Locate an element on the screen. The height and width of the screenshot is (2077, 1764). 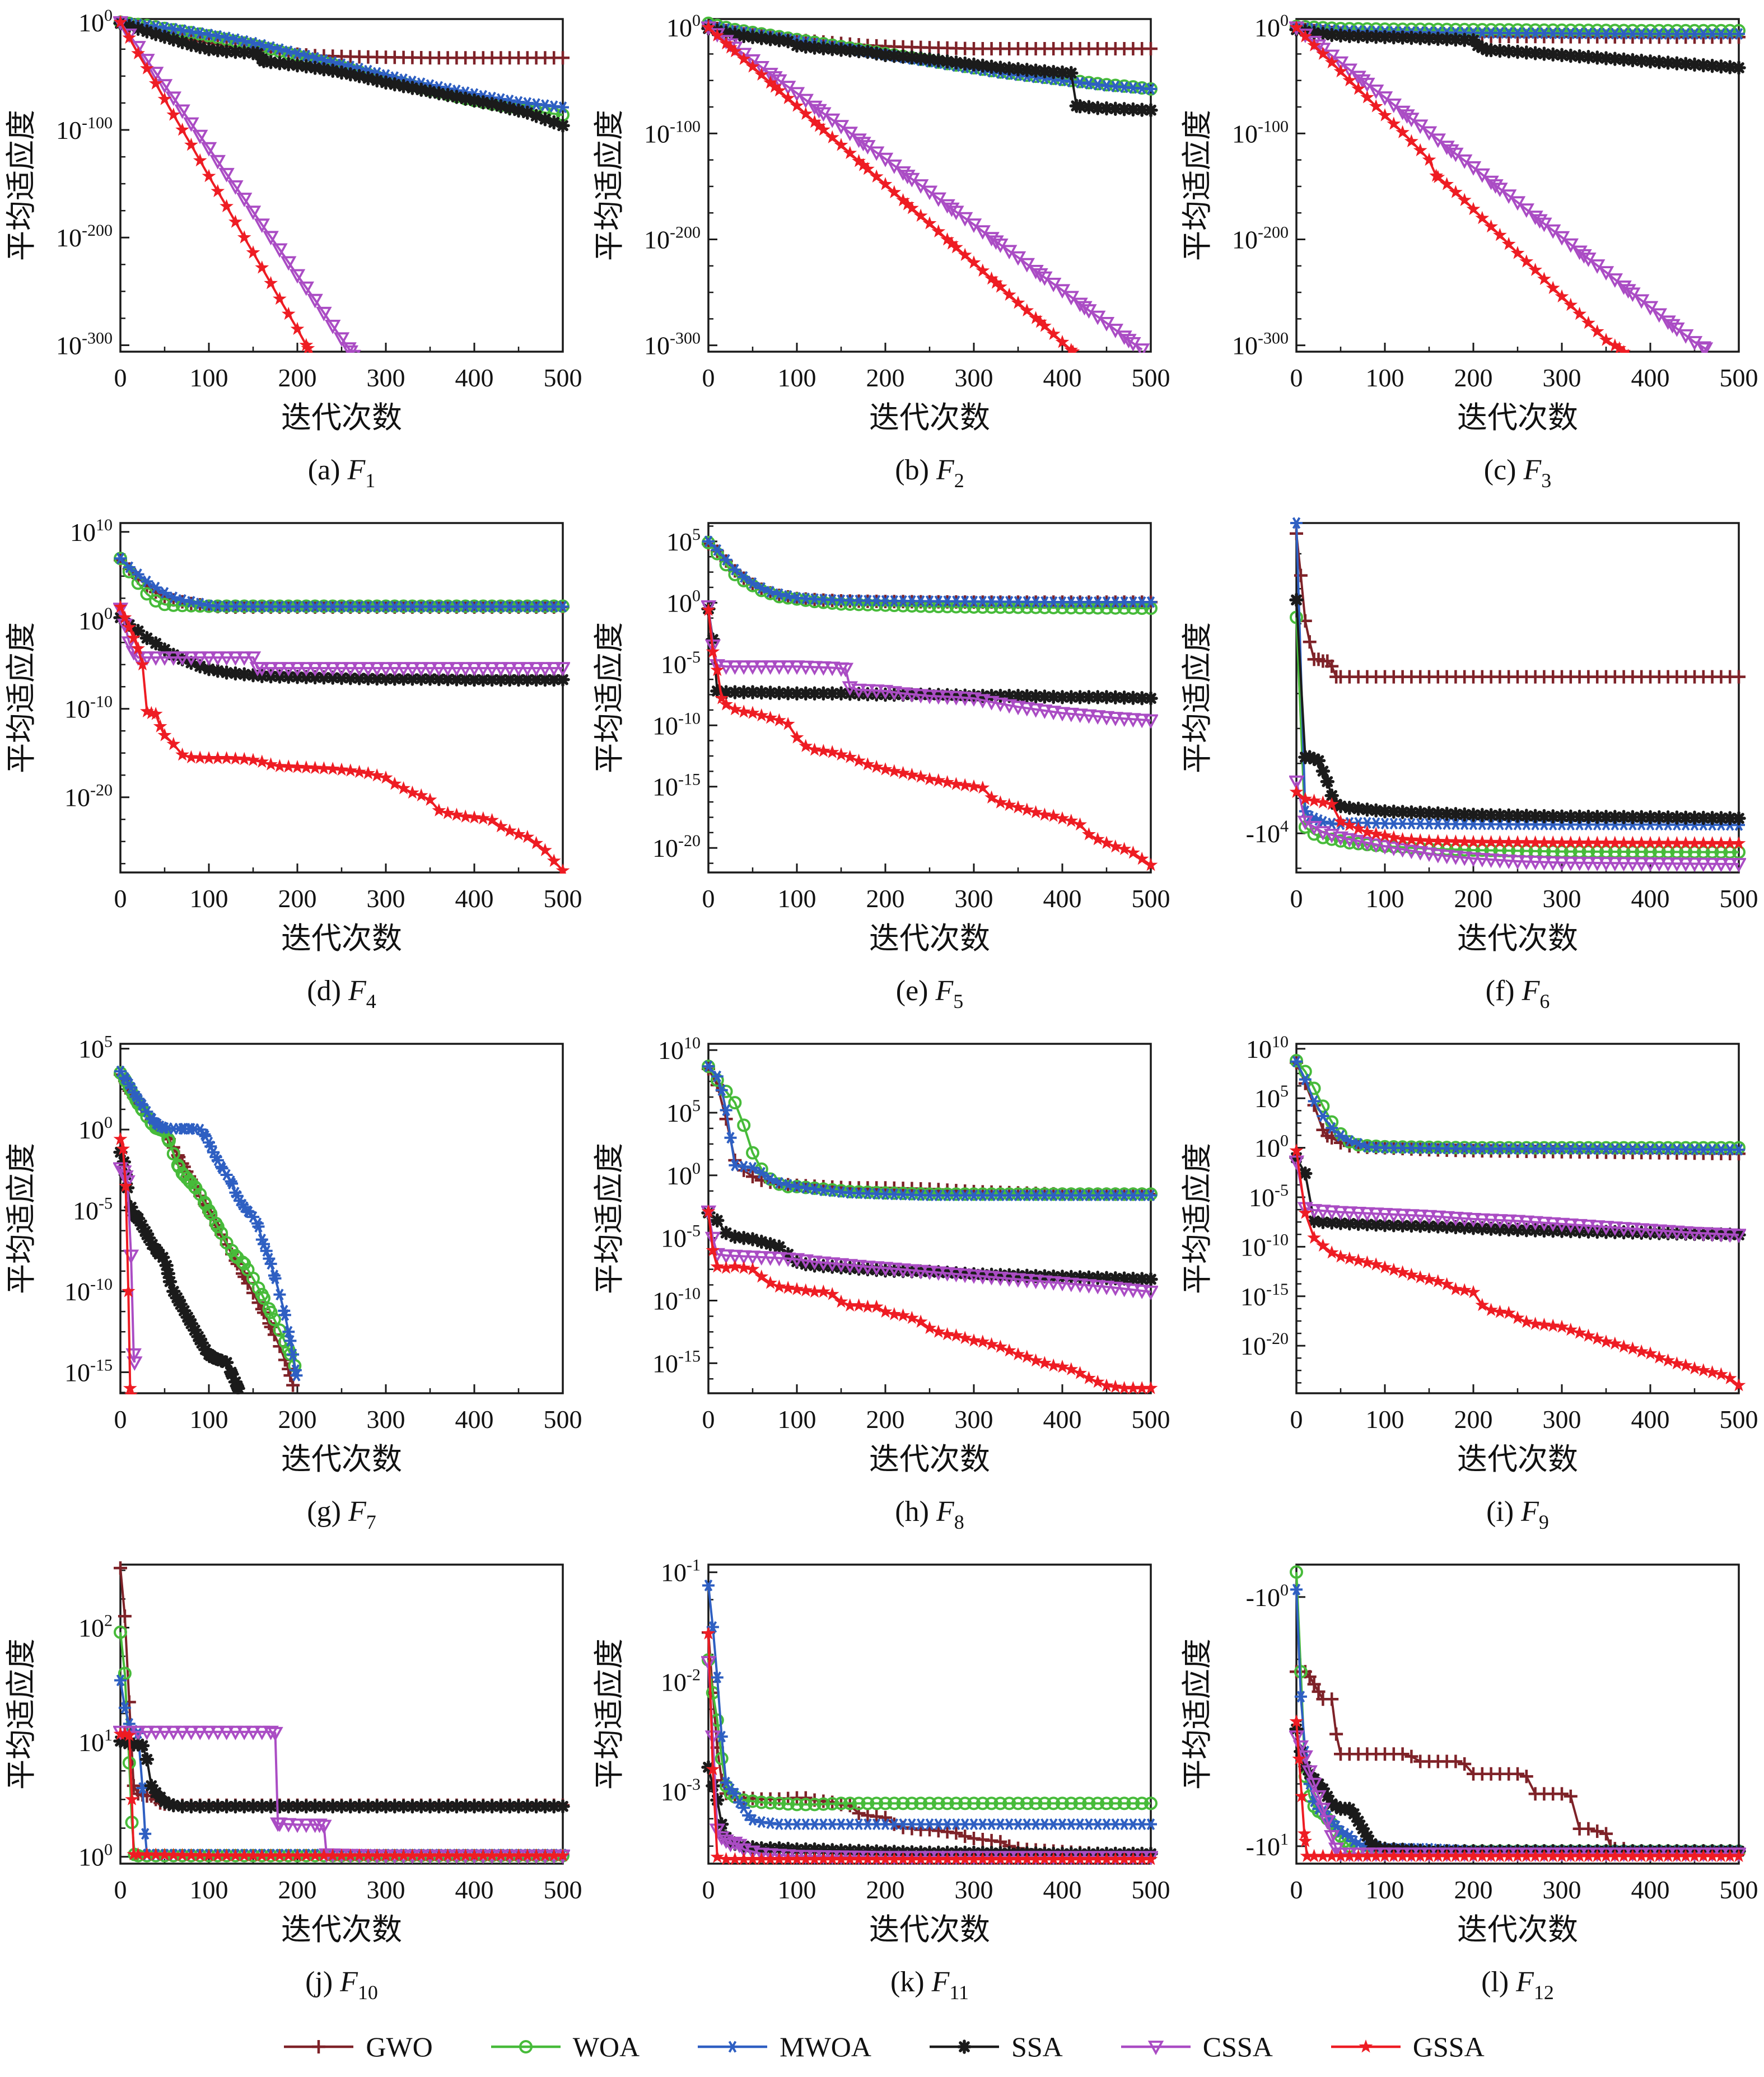
svg-text: 10-200 is located at coordinates (672, 238).